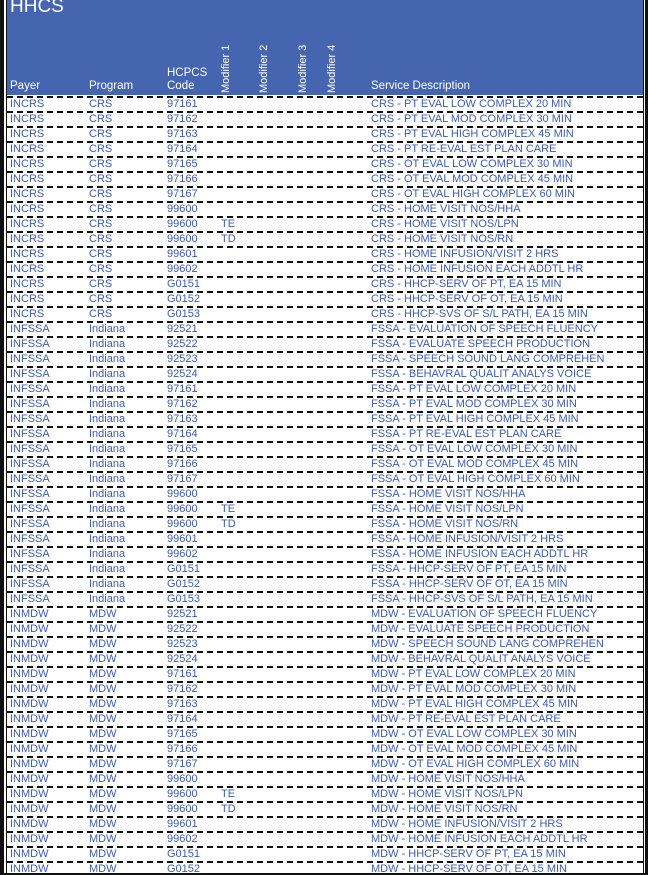 Image resolution: width=648 pixels, height=875 pixels. What do you see at coordinates (25, 86) in the screenshot?
I see `col-payer: Payer` at bounding box center [25, 86].